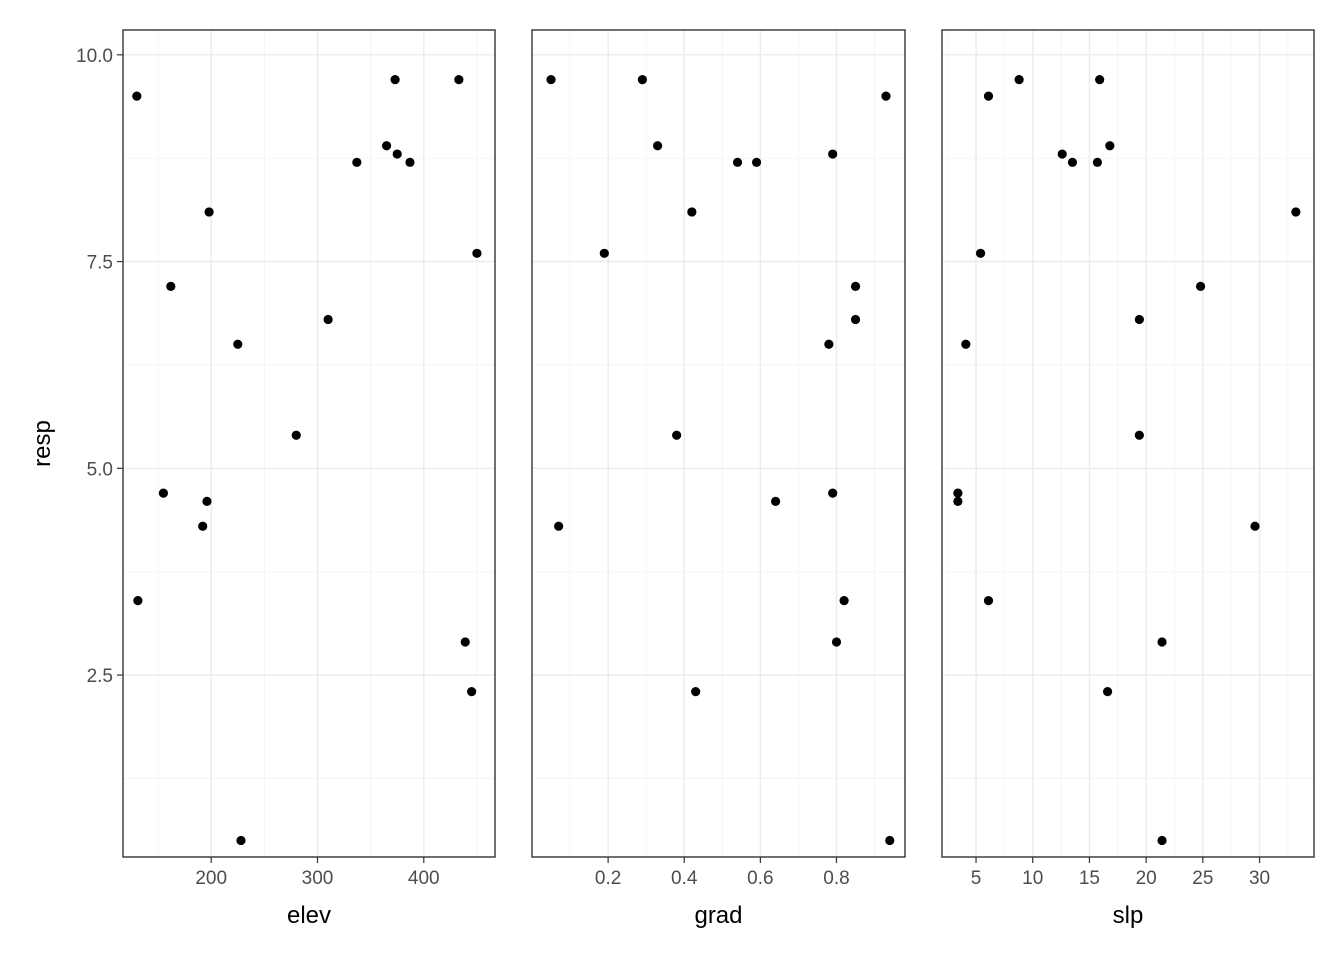 This screenshot has width=1344, height=965. What do you see at coordinates (94, 56) in the screenshot?
I see `y-tick-label: 10.0` at bounding box center [94, 56].